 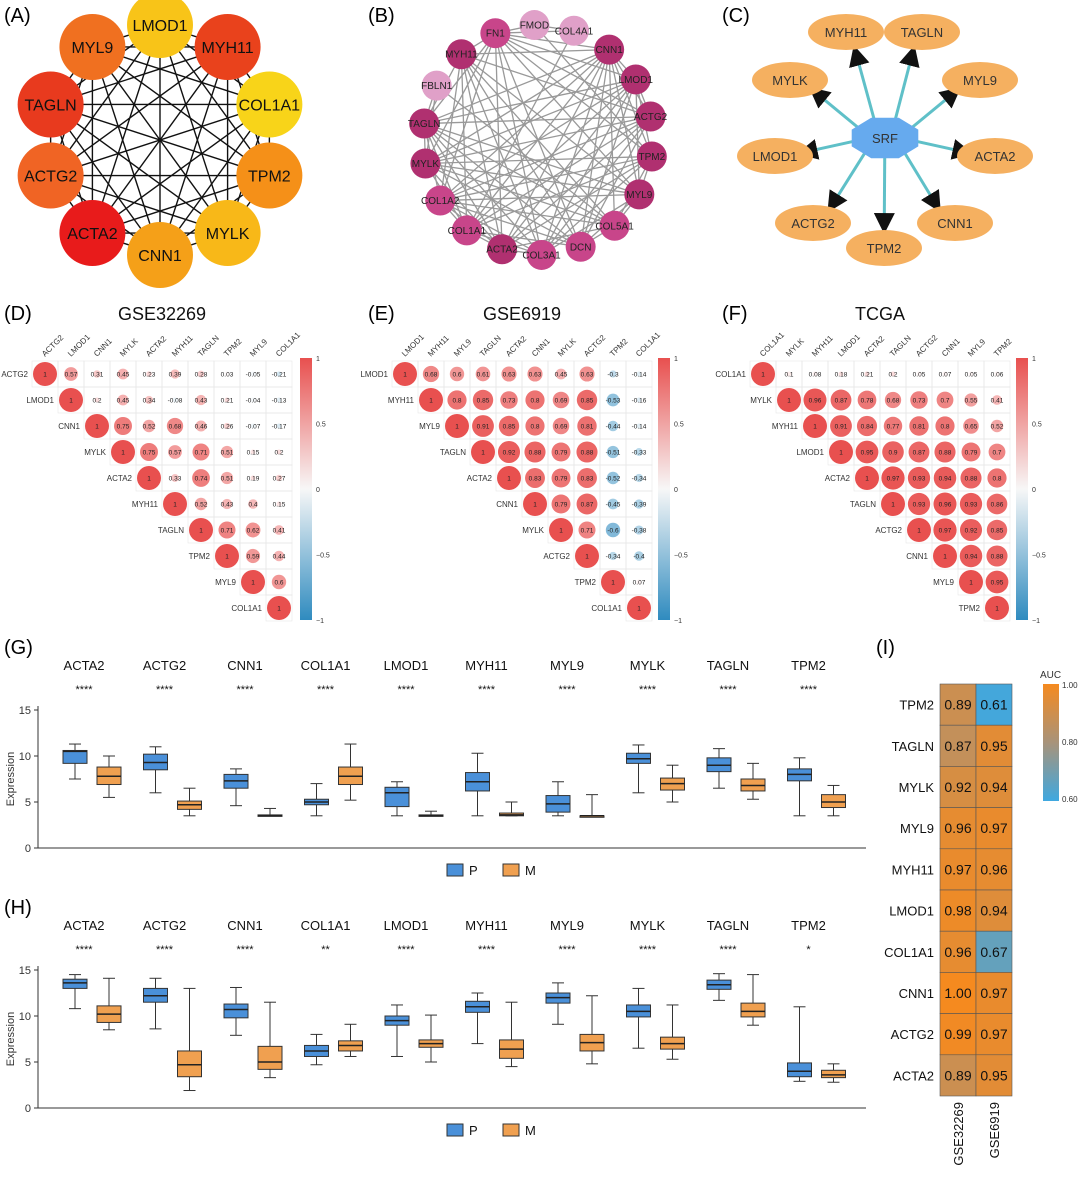 What do you see at coordinates (639, 453) in the screenshot?
I see `correlation-value: -0.33` at bounding box center [639, 453].